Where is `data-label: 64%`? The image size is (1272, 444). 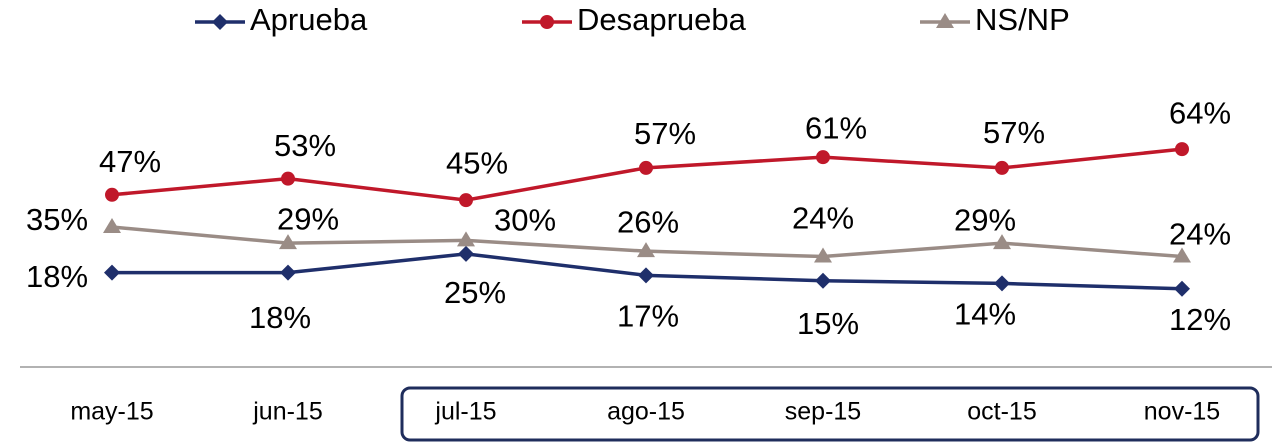
data-label: 64% is located at coordinates (1200, 112).